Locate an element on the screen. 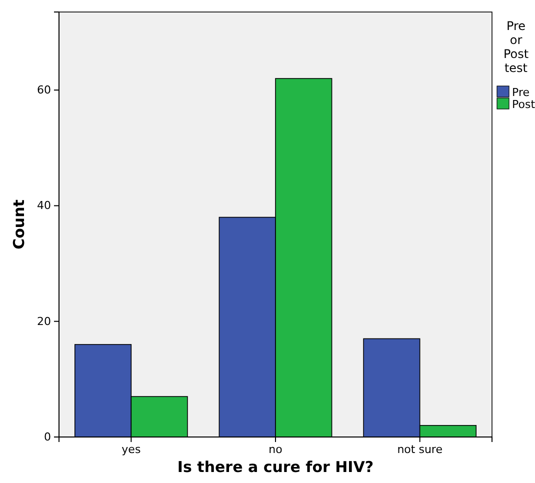  x-axis-title: Is there a cure for HIV? is located at coordinates (275, 467).